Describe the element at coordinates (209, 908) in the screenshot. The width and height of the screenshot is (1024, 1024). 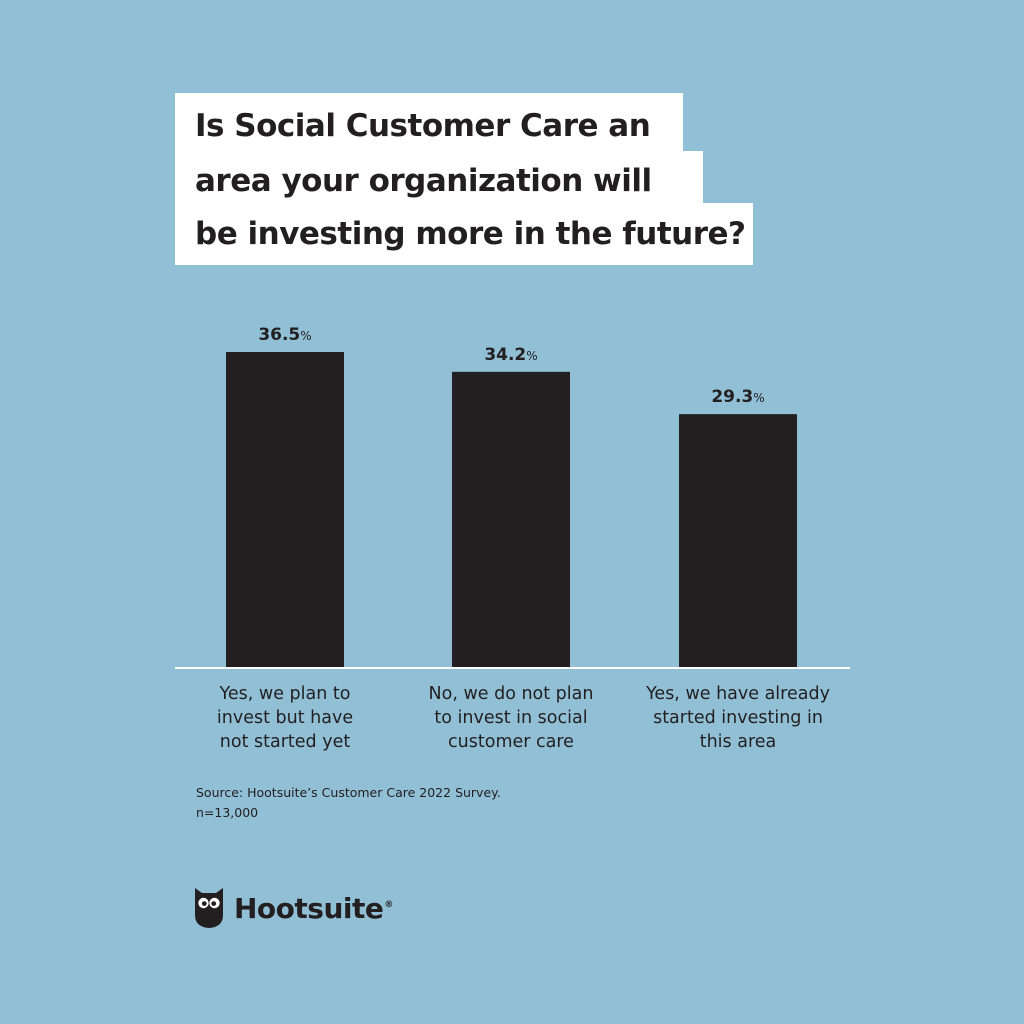
I see `owl-icon` at that location.